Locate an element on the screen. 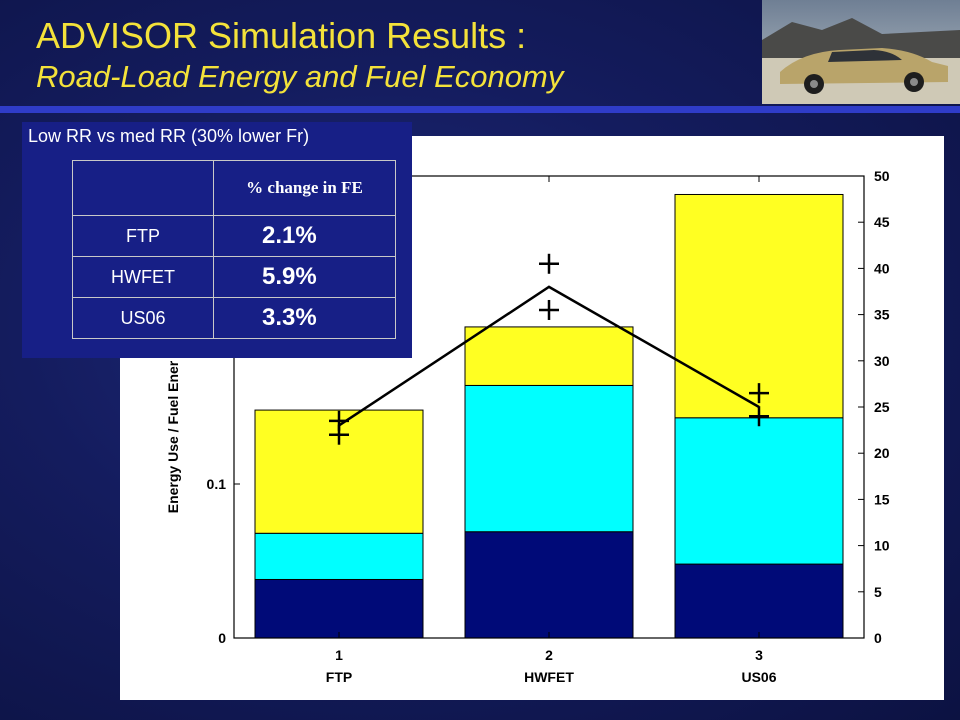 The image size is (960, 720). x-tick-label: 3 is located at coordinates (759, 655).